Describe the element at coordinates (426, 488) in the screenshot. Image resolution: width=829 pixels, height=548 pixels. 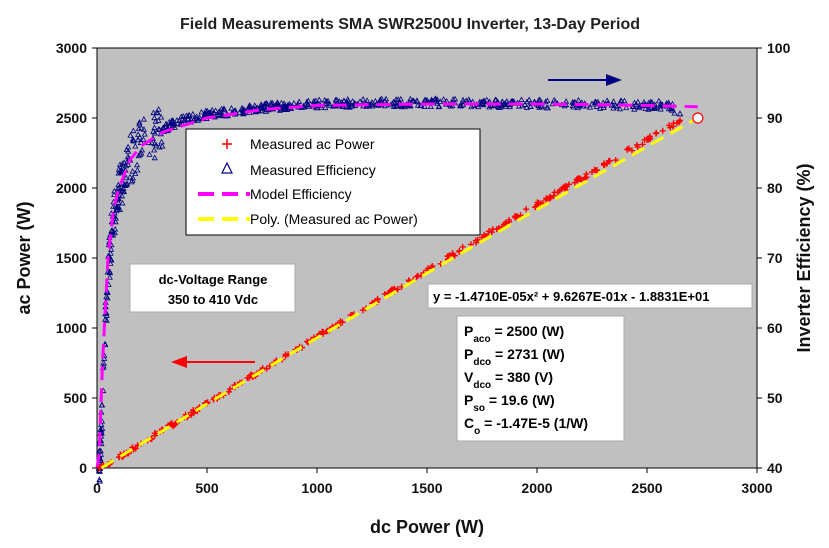
I see `x-tick-label: 1500` at that location.